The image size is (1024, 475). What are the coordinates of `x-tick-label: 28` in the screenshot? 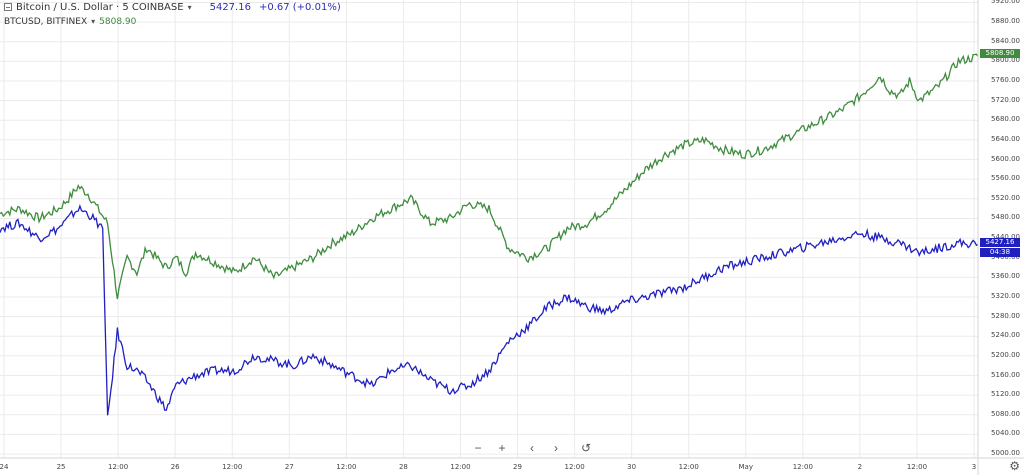 It's located at (403, 467).